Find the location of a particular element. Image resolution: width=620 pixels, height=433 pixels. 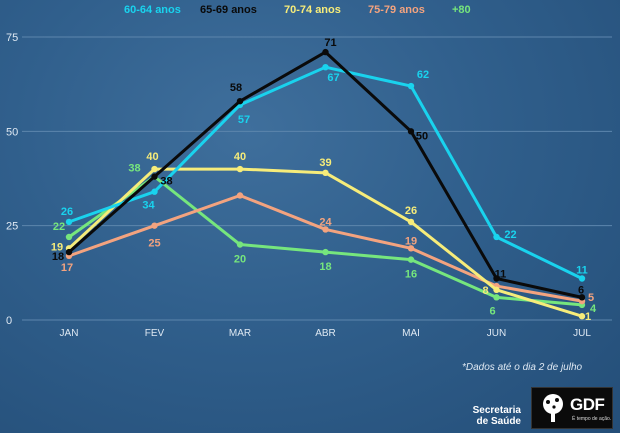

data-label: 1 is located at coordinates (588, 317).